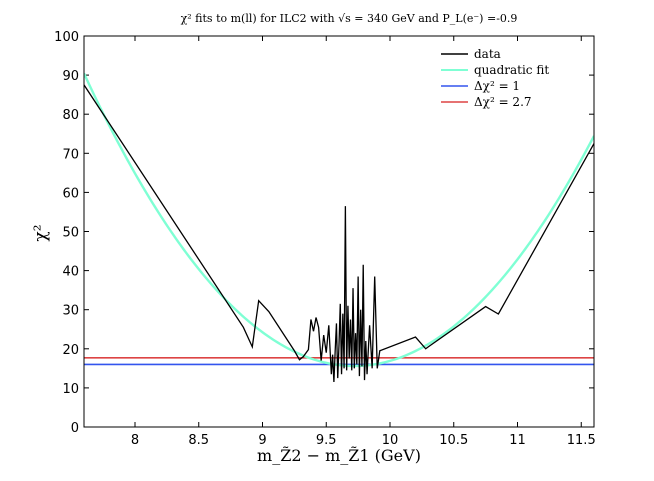 This screenshot has height=481, width=654. I want to click on x-tick-label: 10, so click(390, 440).